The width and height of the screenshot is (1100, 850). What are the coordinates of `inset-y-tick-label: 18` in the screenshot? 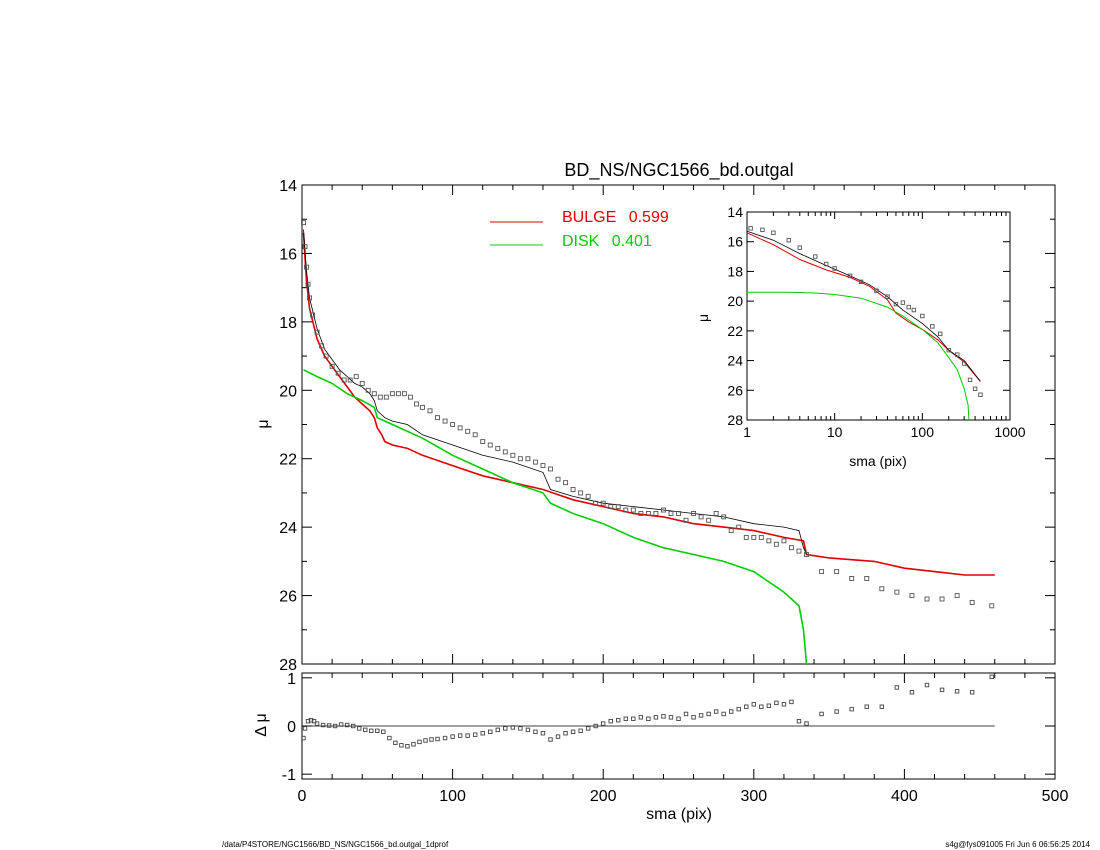 It's located at (735, 271).